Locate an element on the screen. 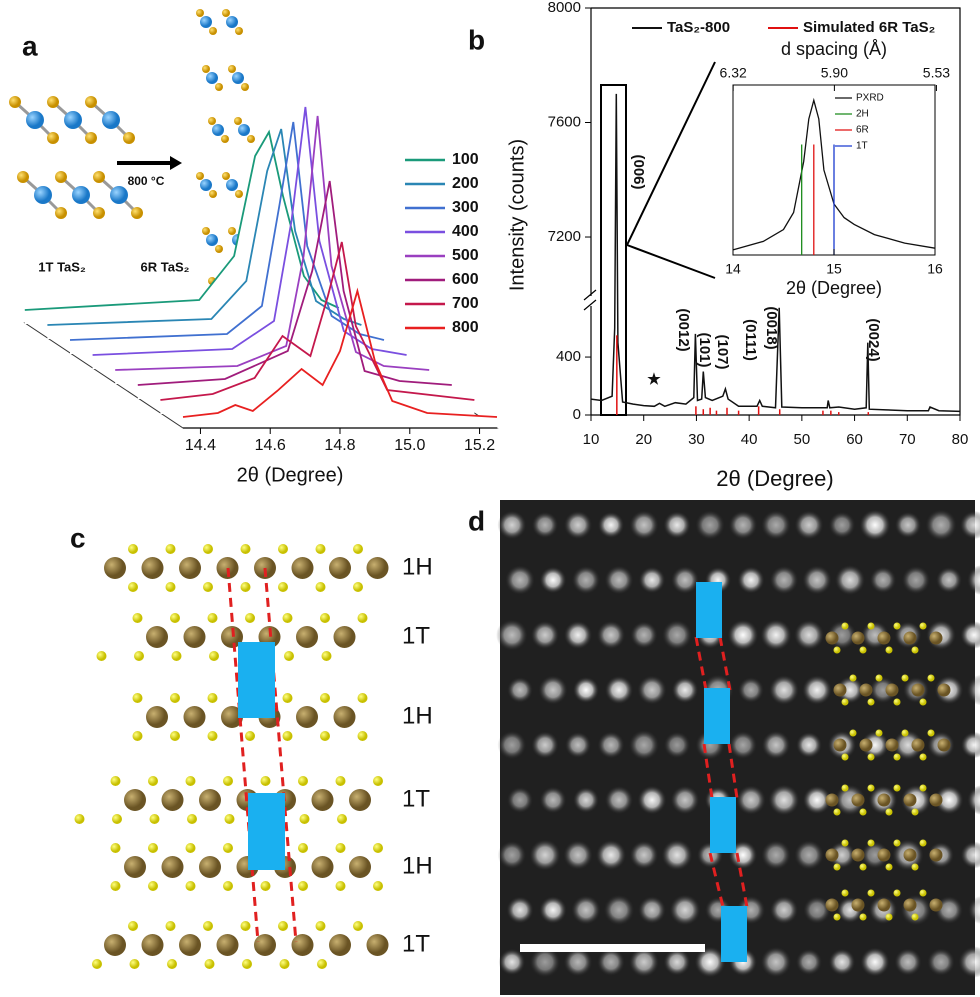 The height and width of the screenshot is (997, 980). layer-label: 1H is located at coordinates (417, 865).